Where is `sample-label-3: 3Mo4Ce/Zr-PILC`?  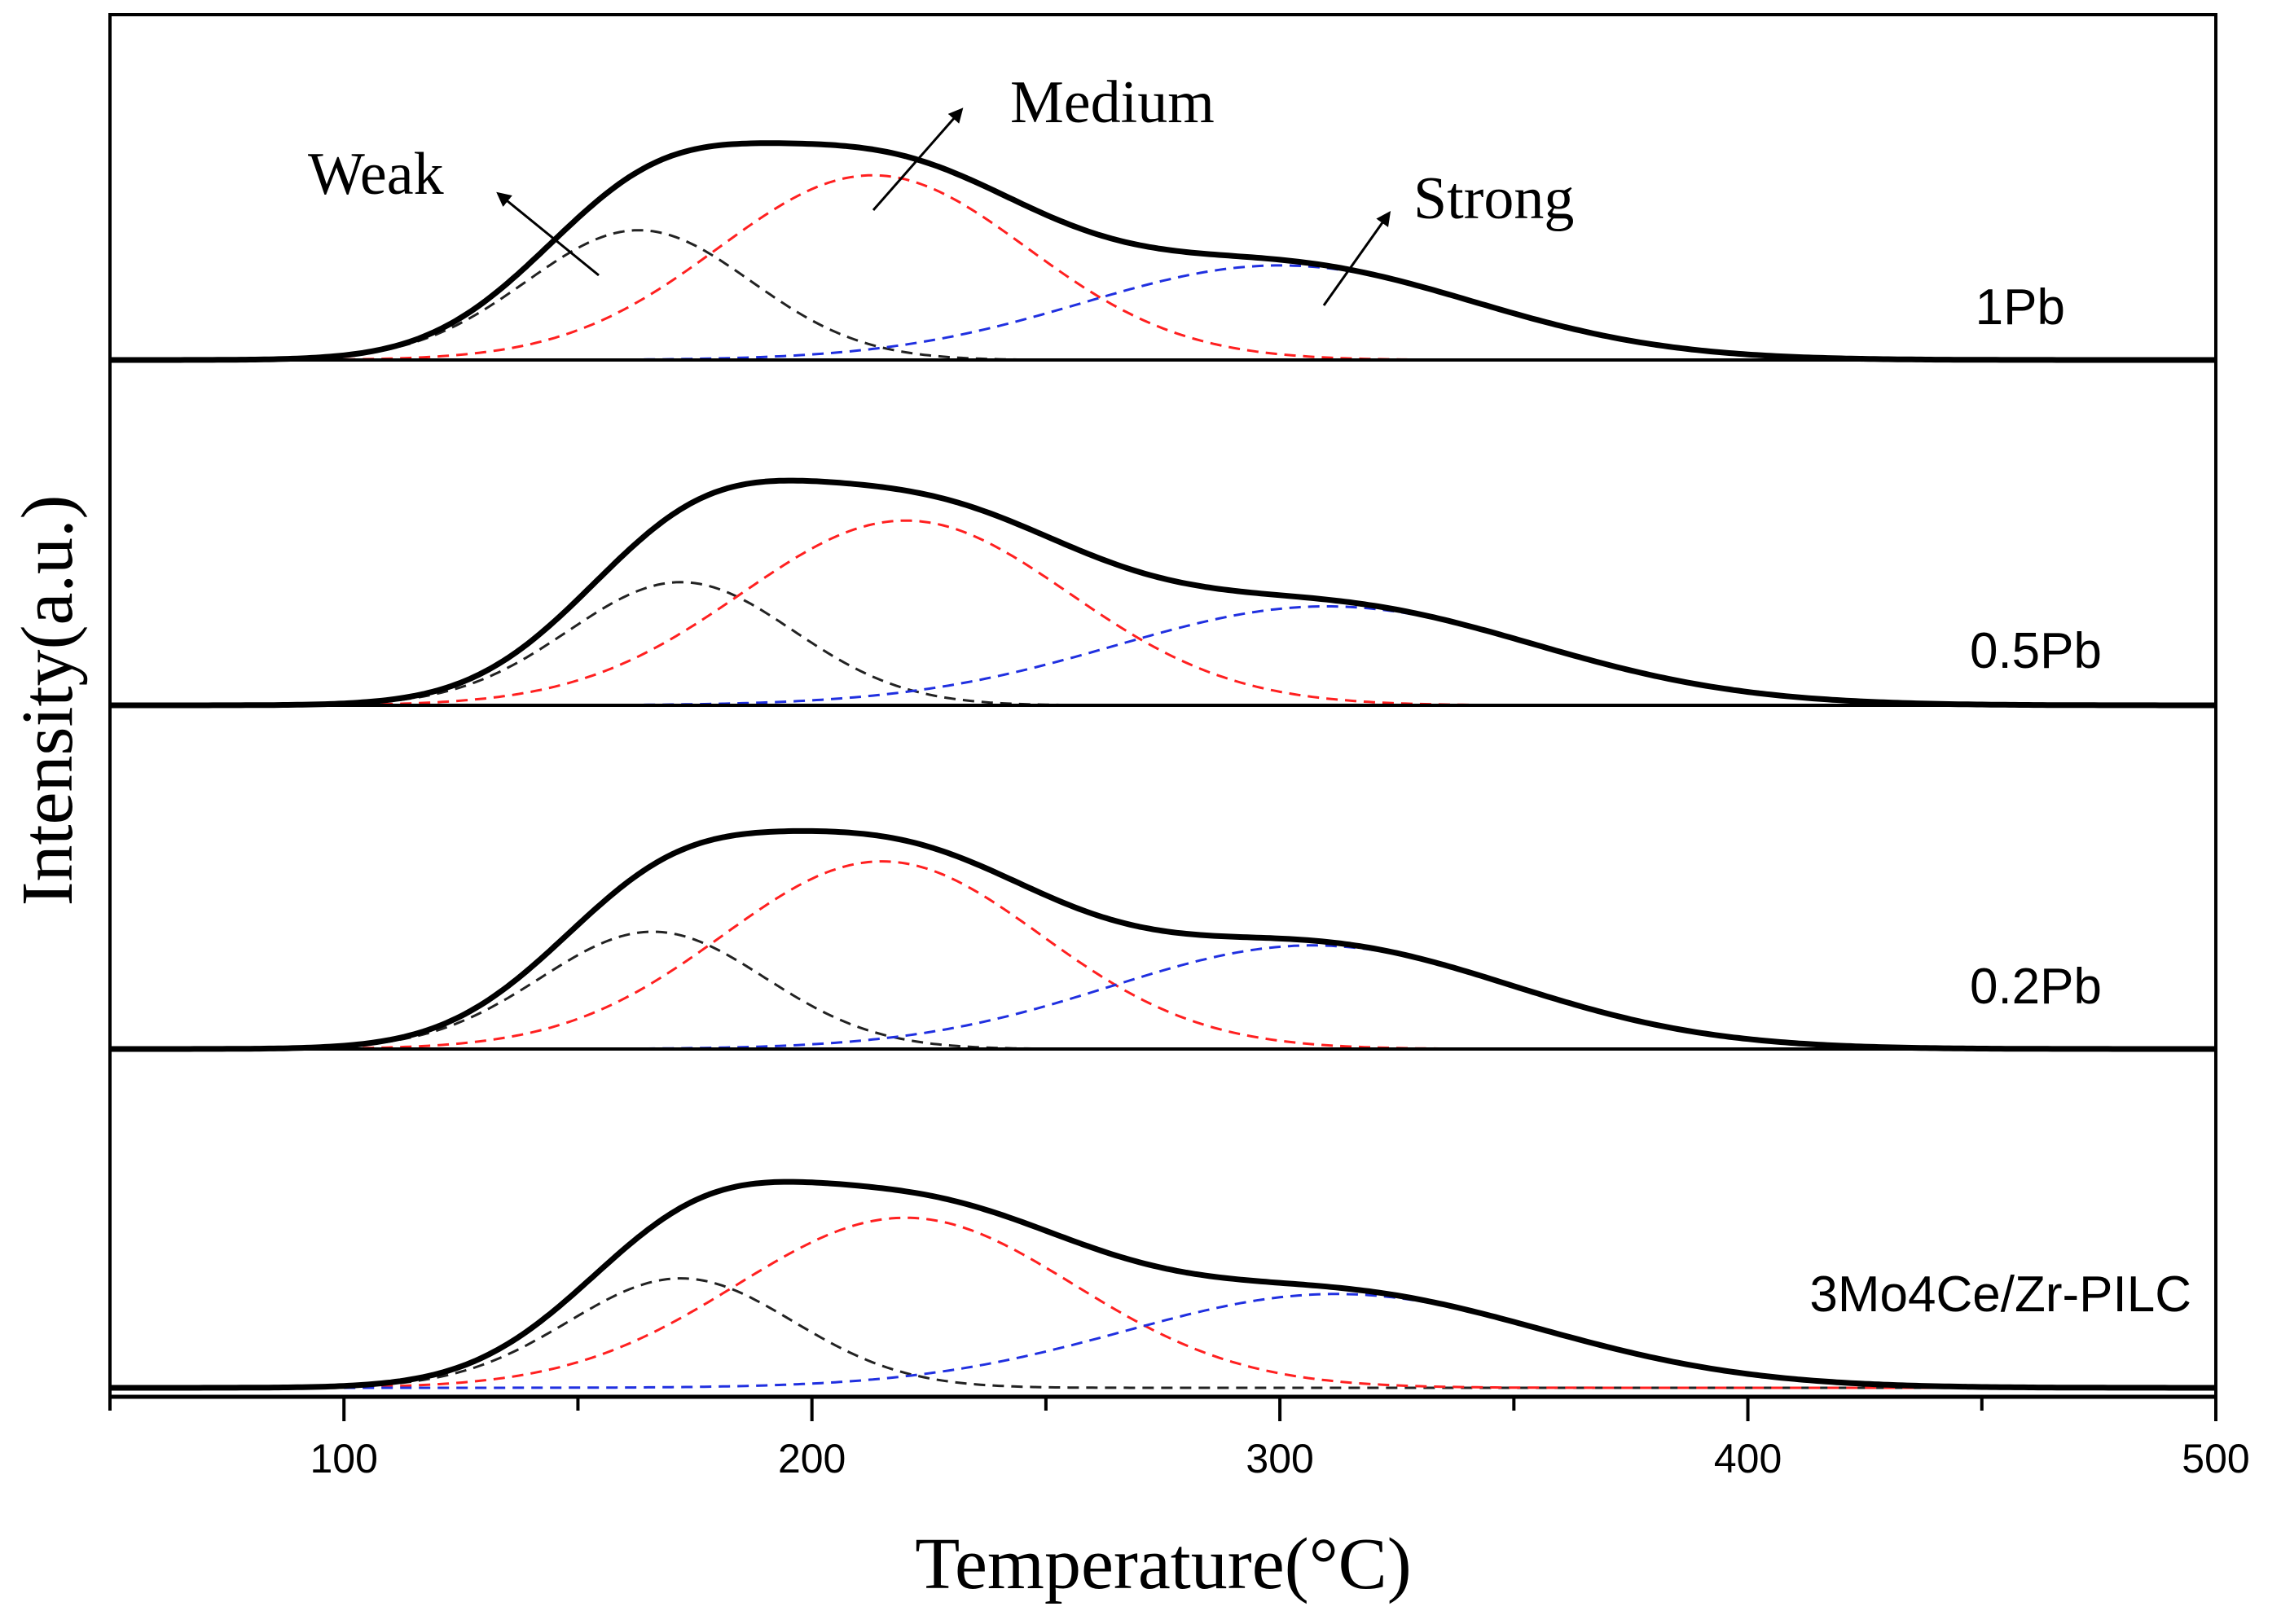 sample-label-3: 3Mo4Ce/Zr-PILC is located at coordinates (2000, 1294).